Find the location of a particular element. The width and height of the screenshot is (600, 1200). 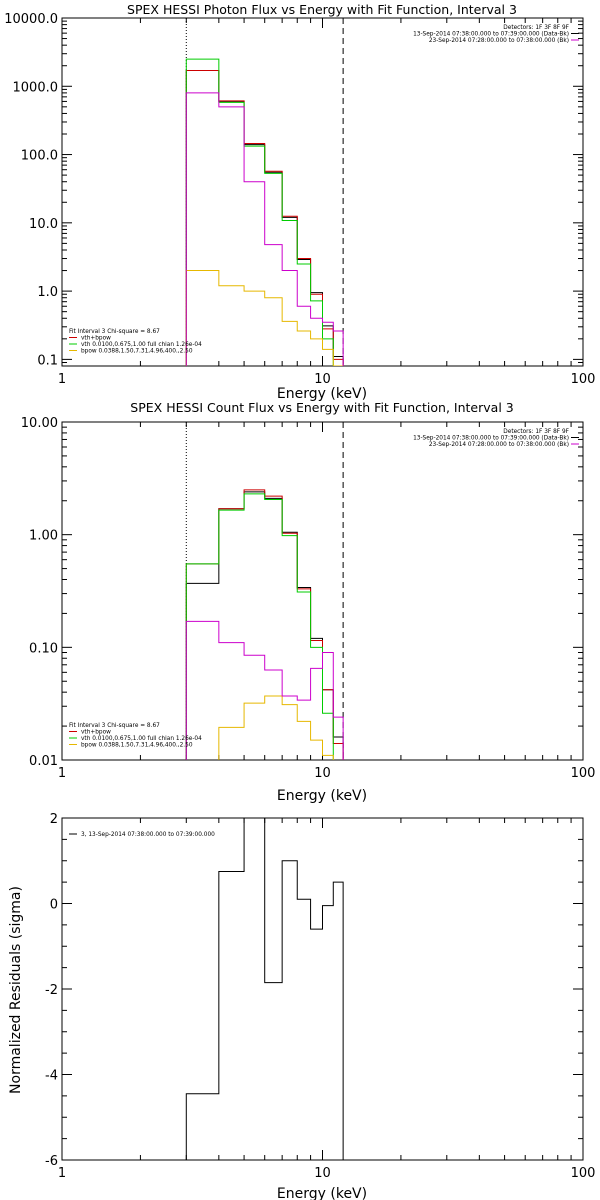

residuals-ylabel: Normalized Residuals (sigma) is located at coordinates (16, 990).